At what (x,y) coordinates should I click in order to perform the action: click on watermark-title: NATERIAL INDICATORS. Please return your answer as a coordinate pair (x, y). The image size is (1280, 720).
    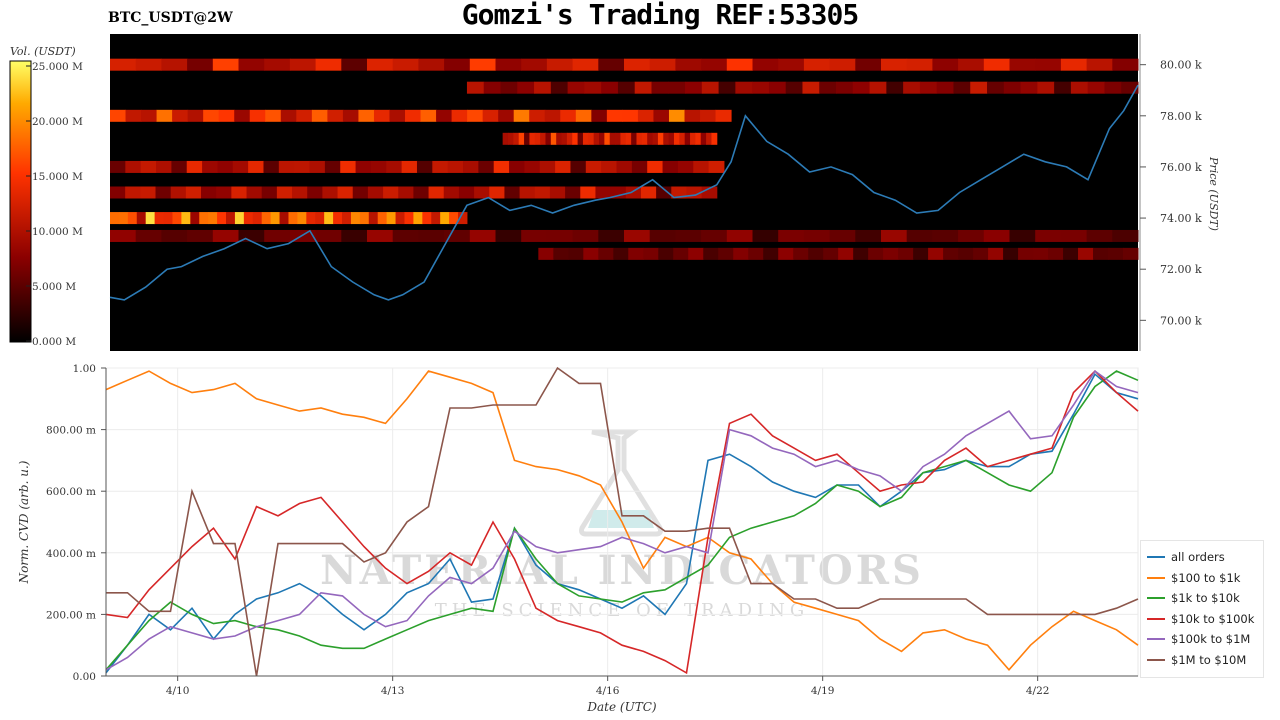
    Looking at the image, I should click on (622, 570).